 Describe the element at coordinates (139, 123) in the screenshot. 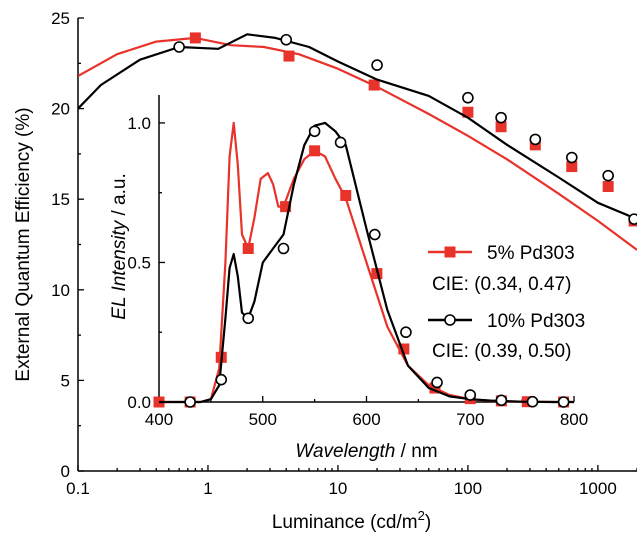

I see `inset-y-tick-label: 1.0` at that location.